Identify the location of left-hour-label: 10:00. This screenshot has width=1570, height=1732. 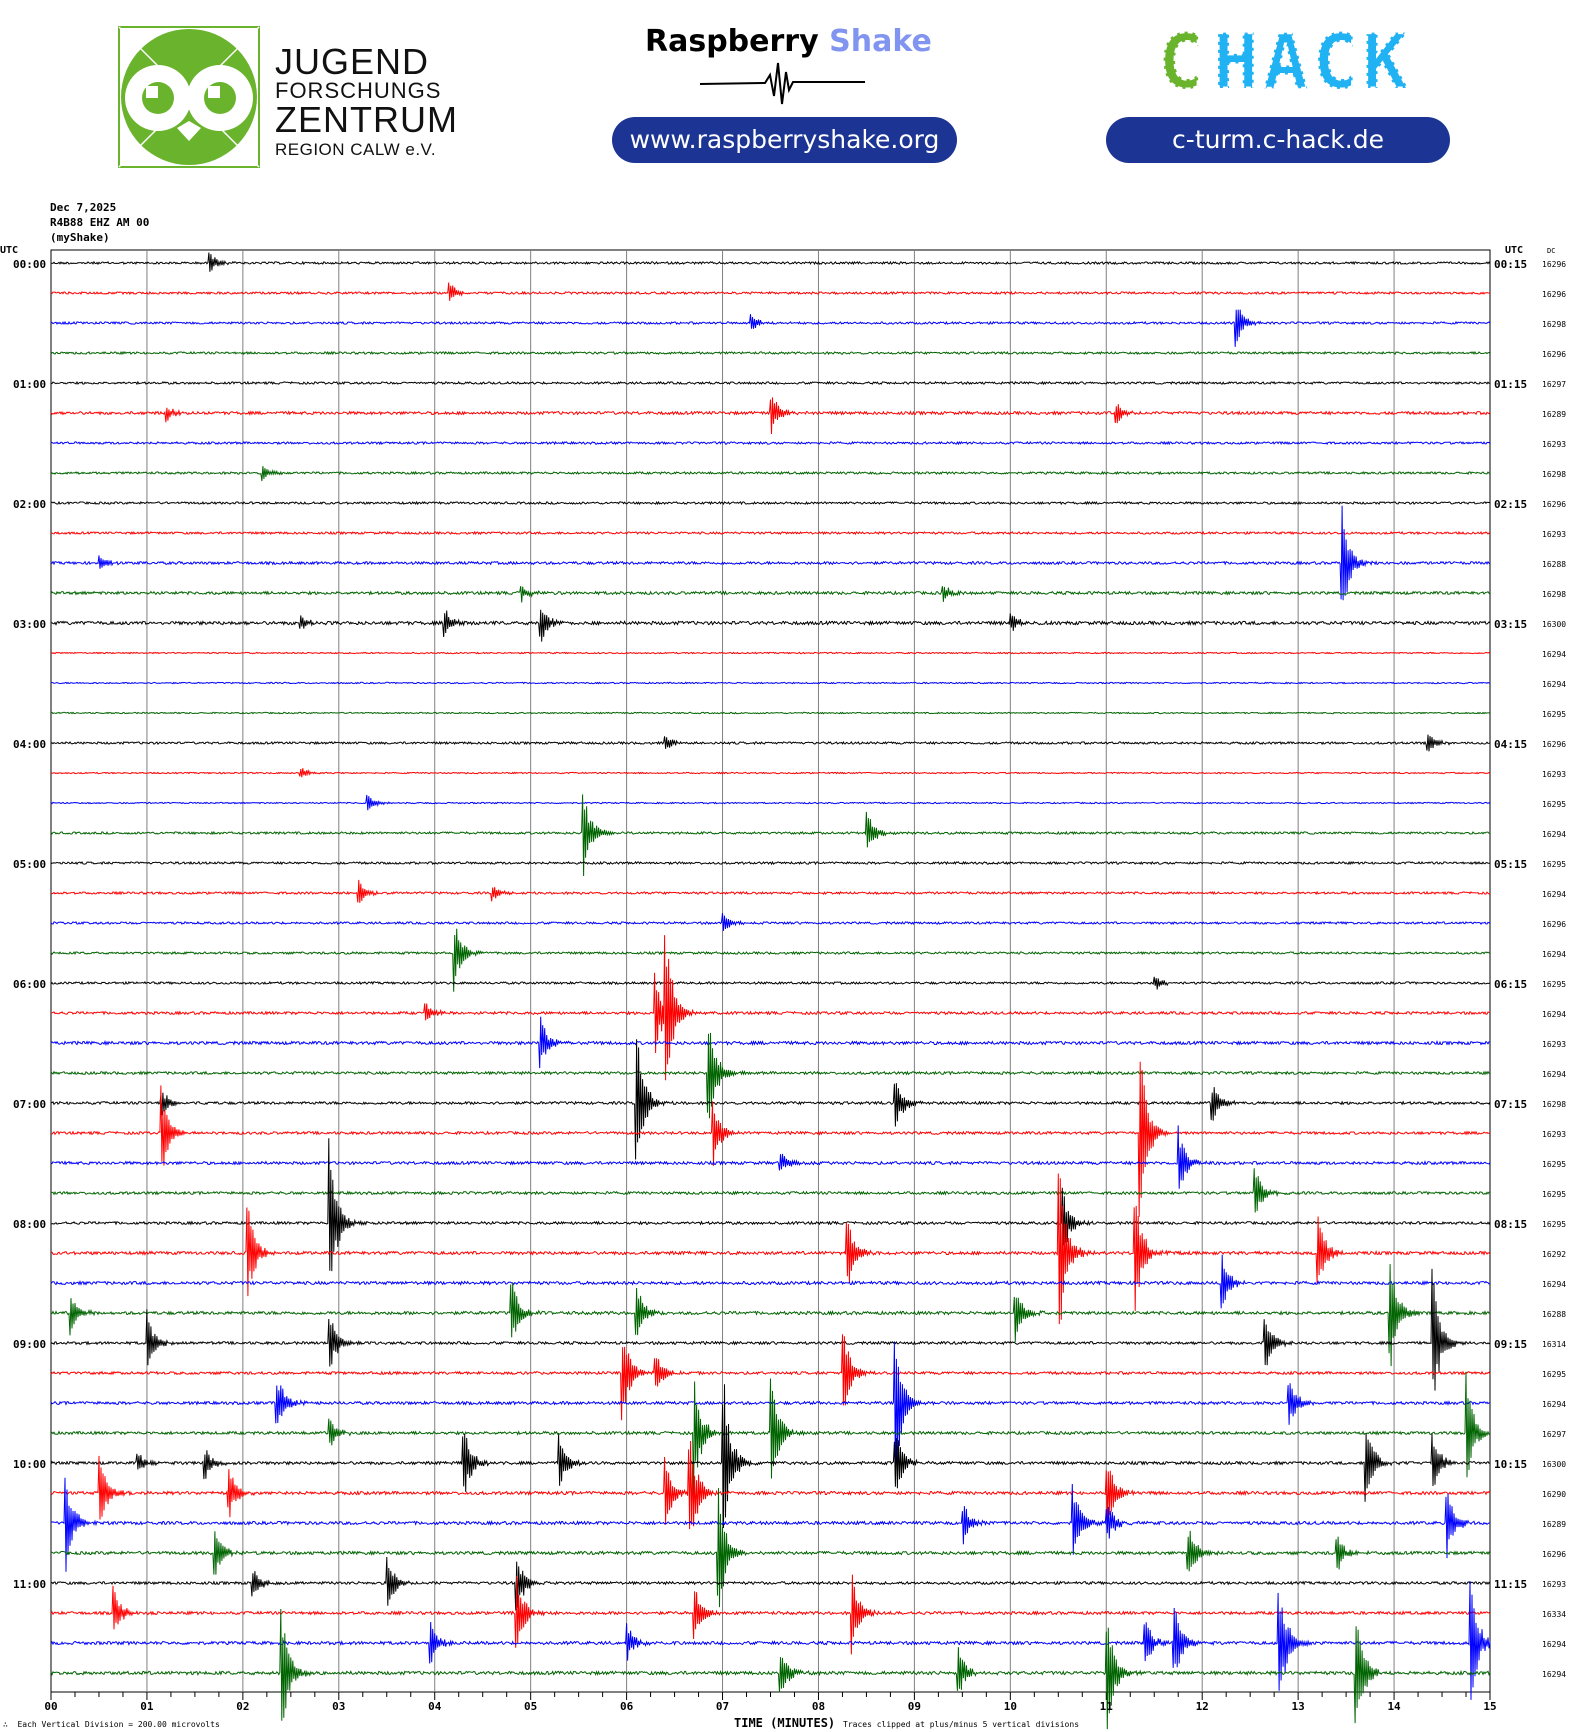
(29, 1464).